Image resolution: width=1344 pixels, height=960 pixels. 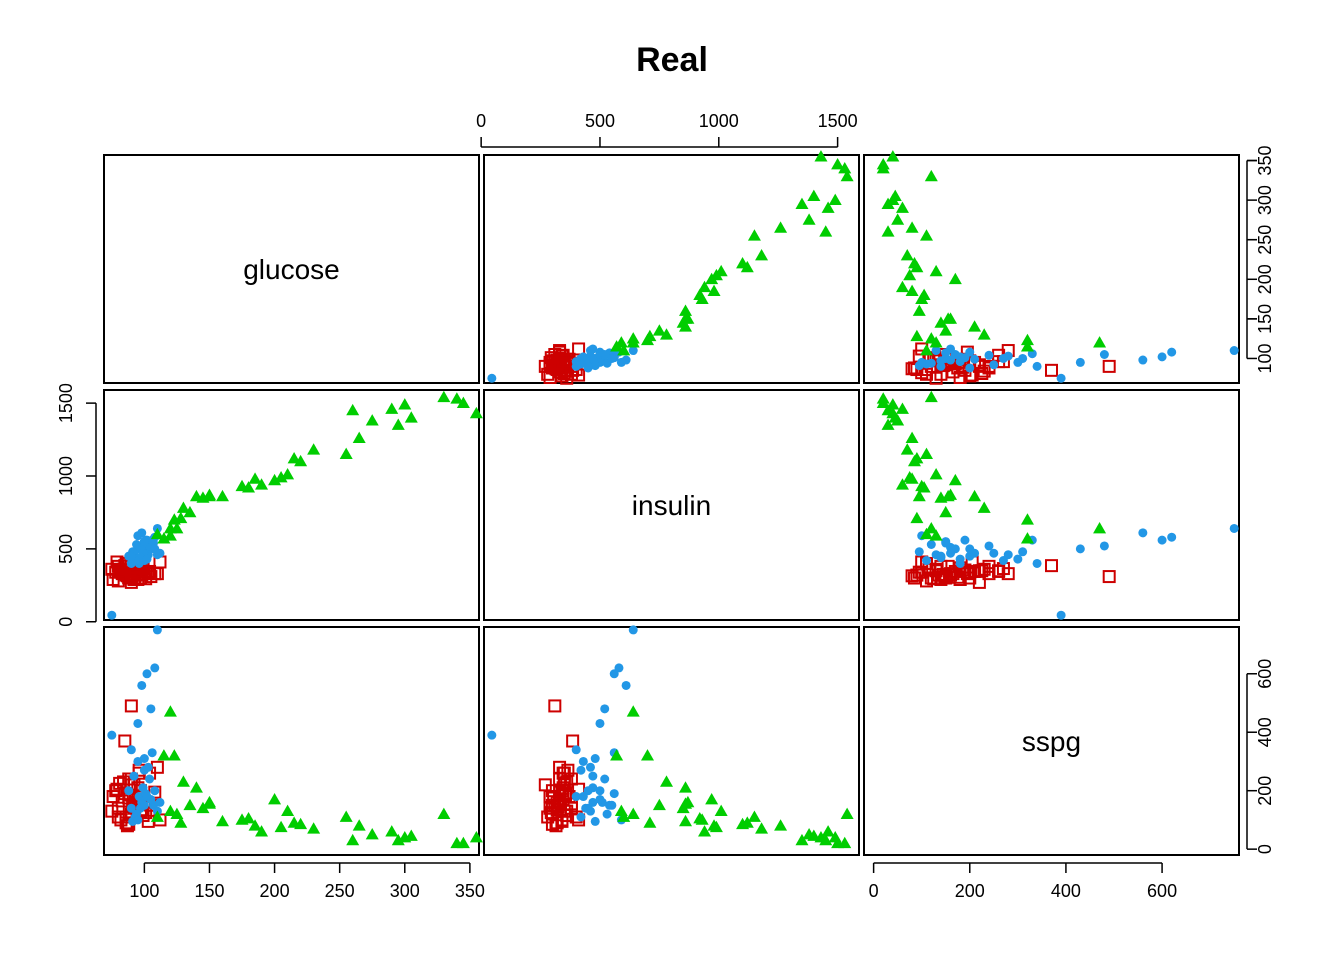 What do you see at coordinates (481, 121) in the screenshot?
I see `tick-label-top-insulin-0: 0` at bounding box center [481, 121].